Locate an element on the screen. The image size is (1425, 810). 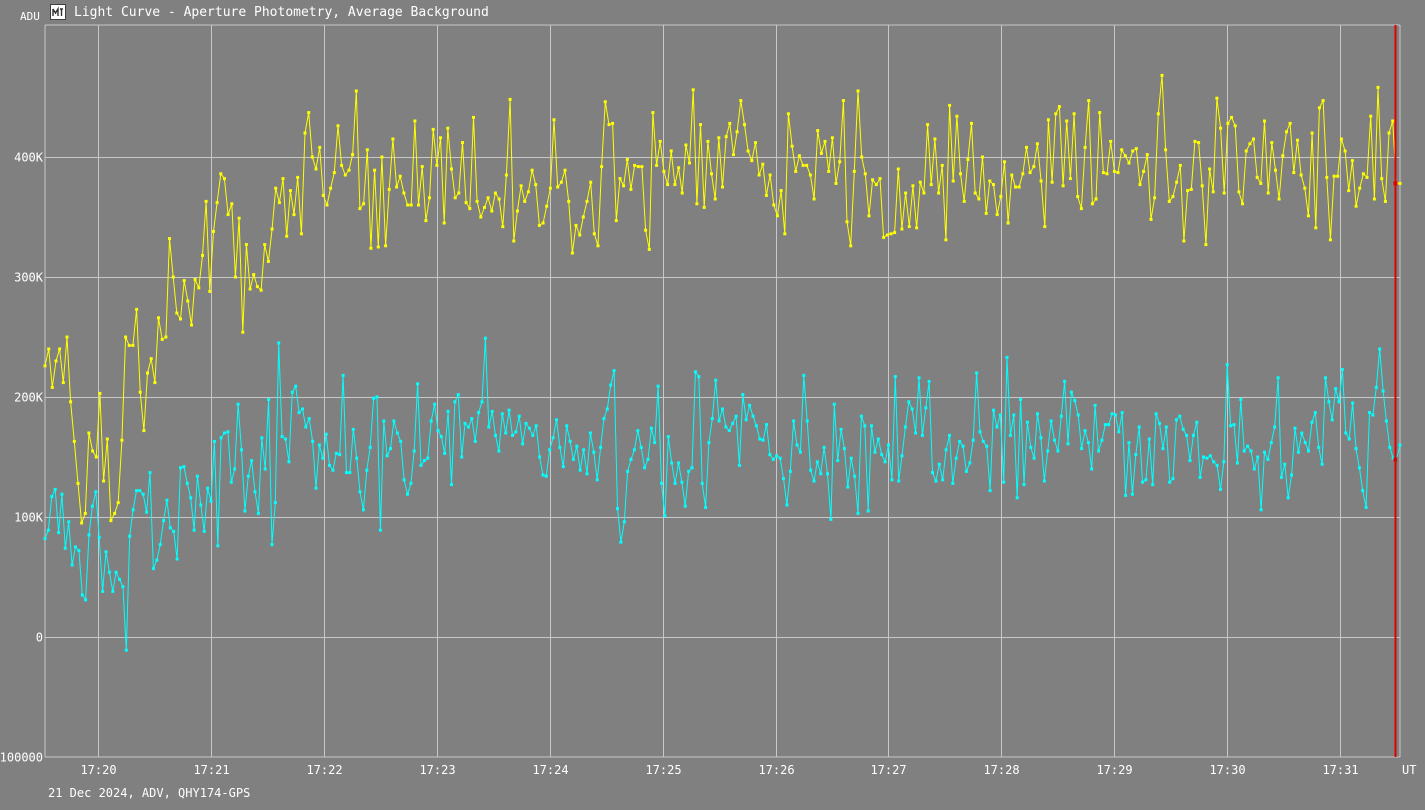
x-tick-label: 17:21 is located at coordinates (211, 770).